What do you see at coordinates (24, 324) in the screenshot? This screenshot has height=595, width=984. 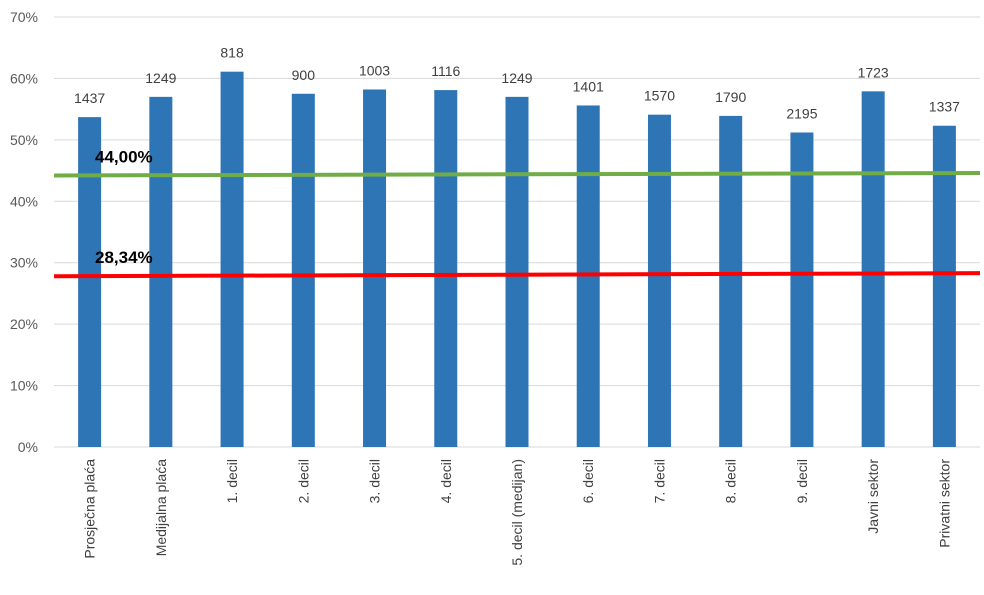 I see `y-tick-label: 20%` at bounding box center [24, 324].